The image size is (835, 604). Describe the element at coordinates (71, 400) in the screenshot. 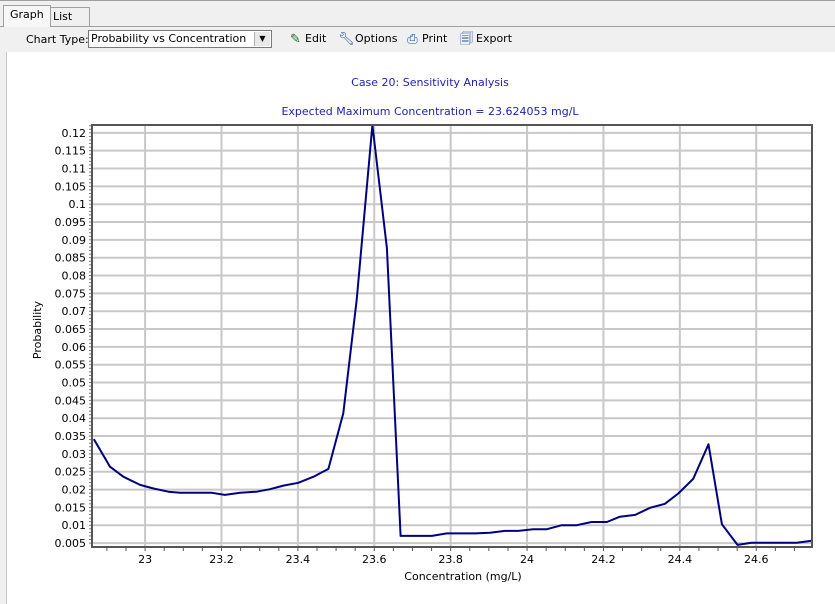

I see `y-tick-label: 0.045` at that location.